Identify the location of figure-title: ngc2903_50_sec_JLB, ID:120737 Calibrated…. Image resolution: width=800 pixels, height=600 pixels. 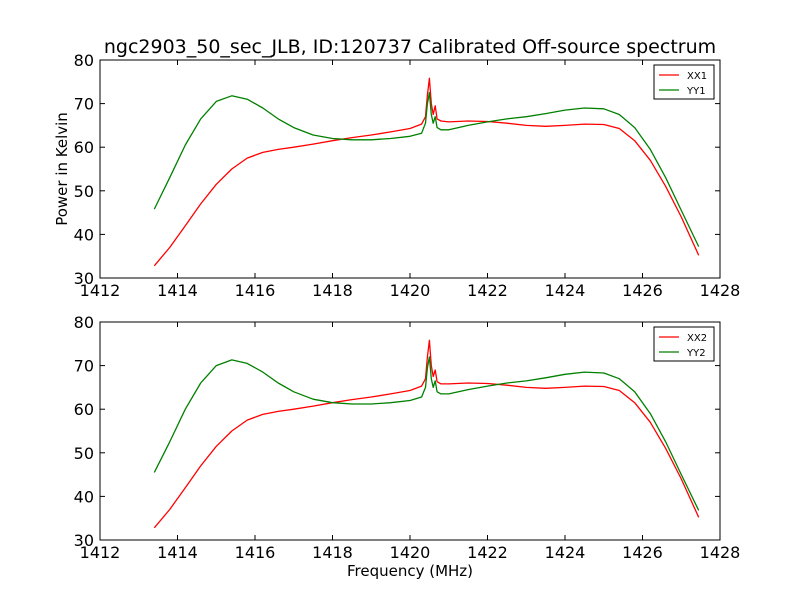
(410, 47).